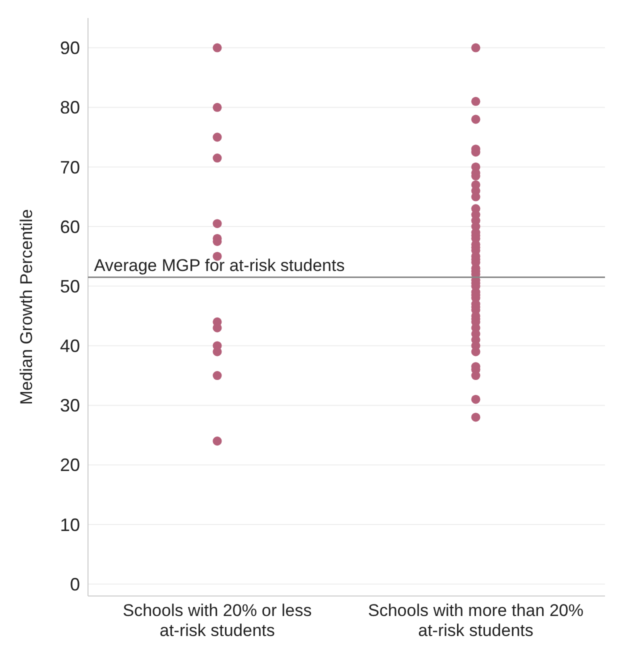  Describe the element at coordinates (70, 465) in the screenshot. I see `y-tick-label: 20` at that location.